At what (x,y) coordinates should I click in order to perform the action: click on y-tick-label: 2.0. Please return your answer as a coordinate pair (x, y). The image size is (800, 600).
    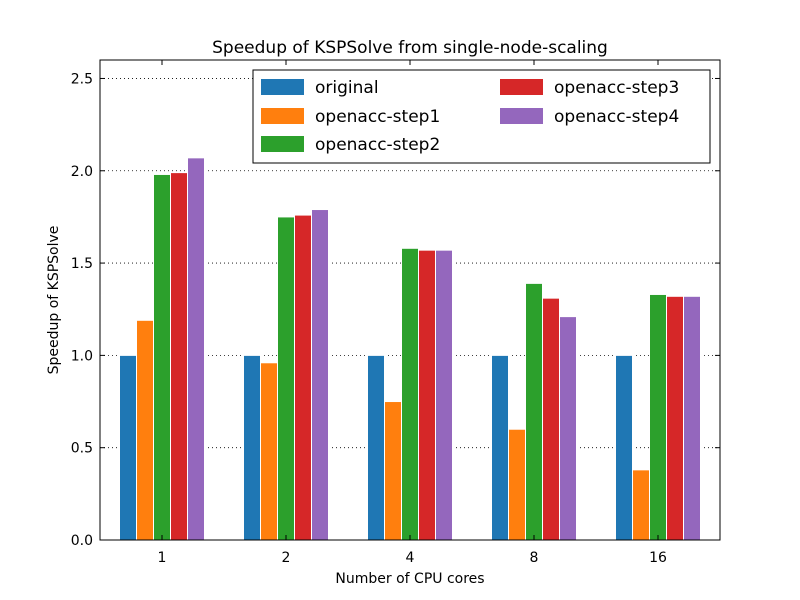
    Looking at the image, I should click on (82, 172).